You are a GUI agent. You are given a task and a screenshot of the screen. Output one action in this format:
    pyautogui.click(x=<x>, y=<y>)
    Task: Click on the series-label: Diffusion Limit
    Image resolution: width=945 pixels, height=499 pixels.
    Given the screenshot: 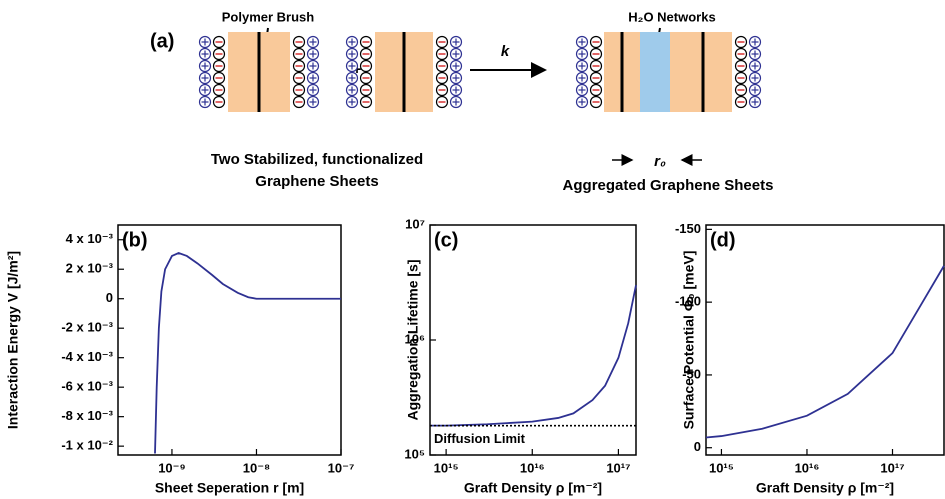 What is the action you would take?
    pyautogui.click(x=480, y=438)
    